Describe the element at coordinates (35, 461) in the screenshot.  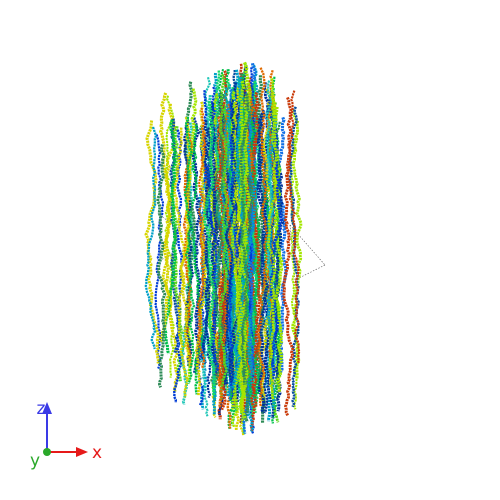
I see `y-axis-label: y` at that location.